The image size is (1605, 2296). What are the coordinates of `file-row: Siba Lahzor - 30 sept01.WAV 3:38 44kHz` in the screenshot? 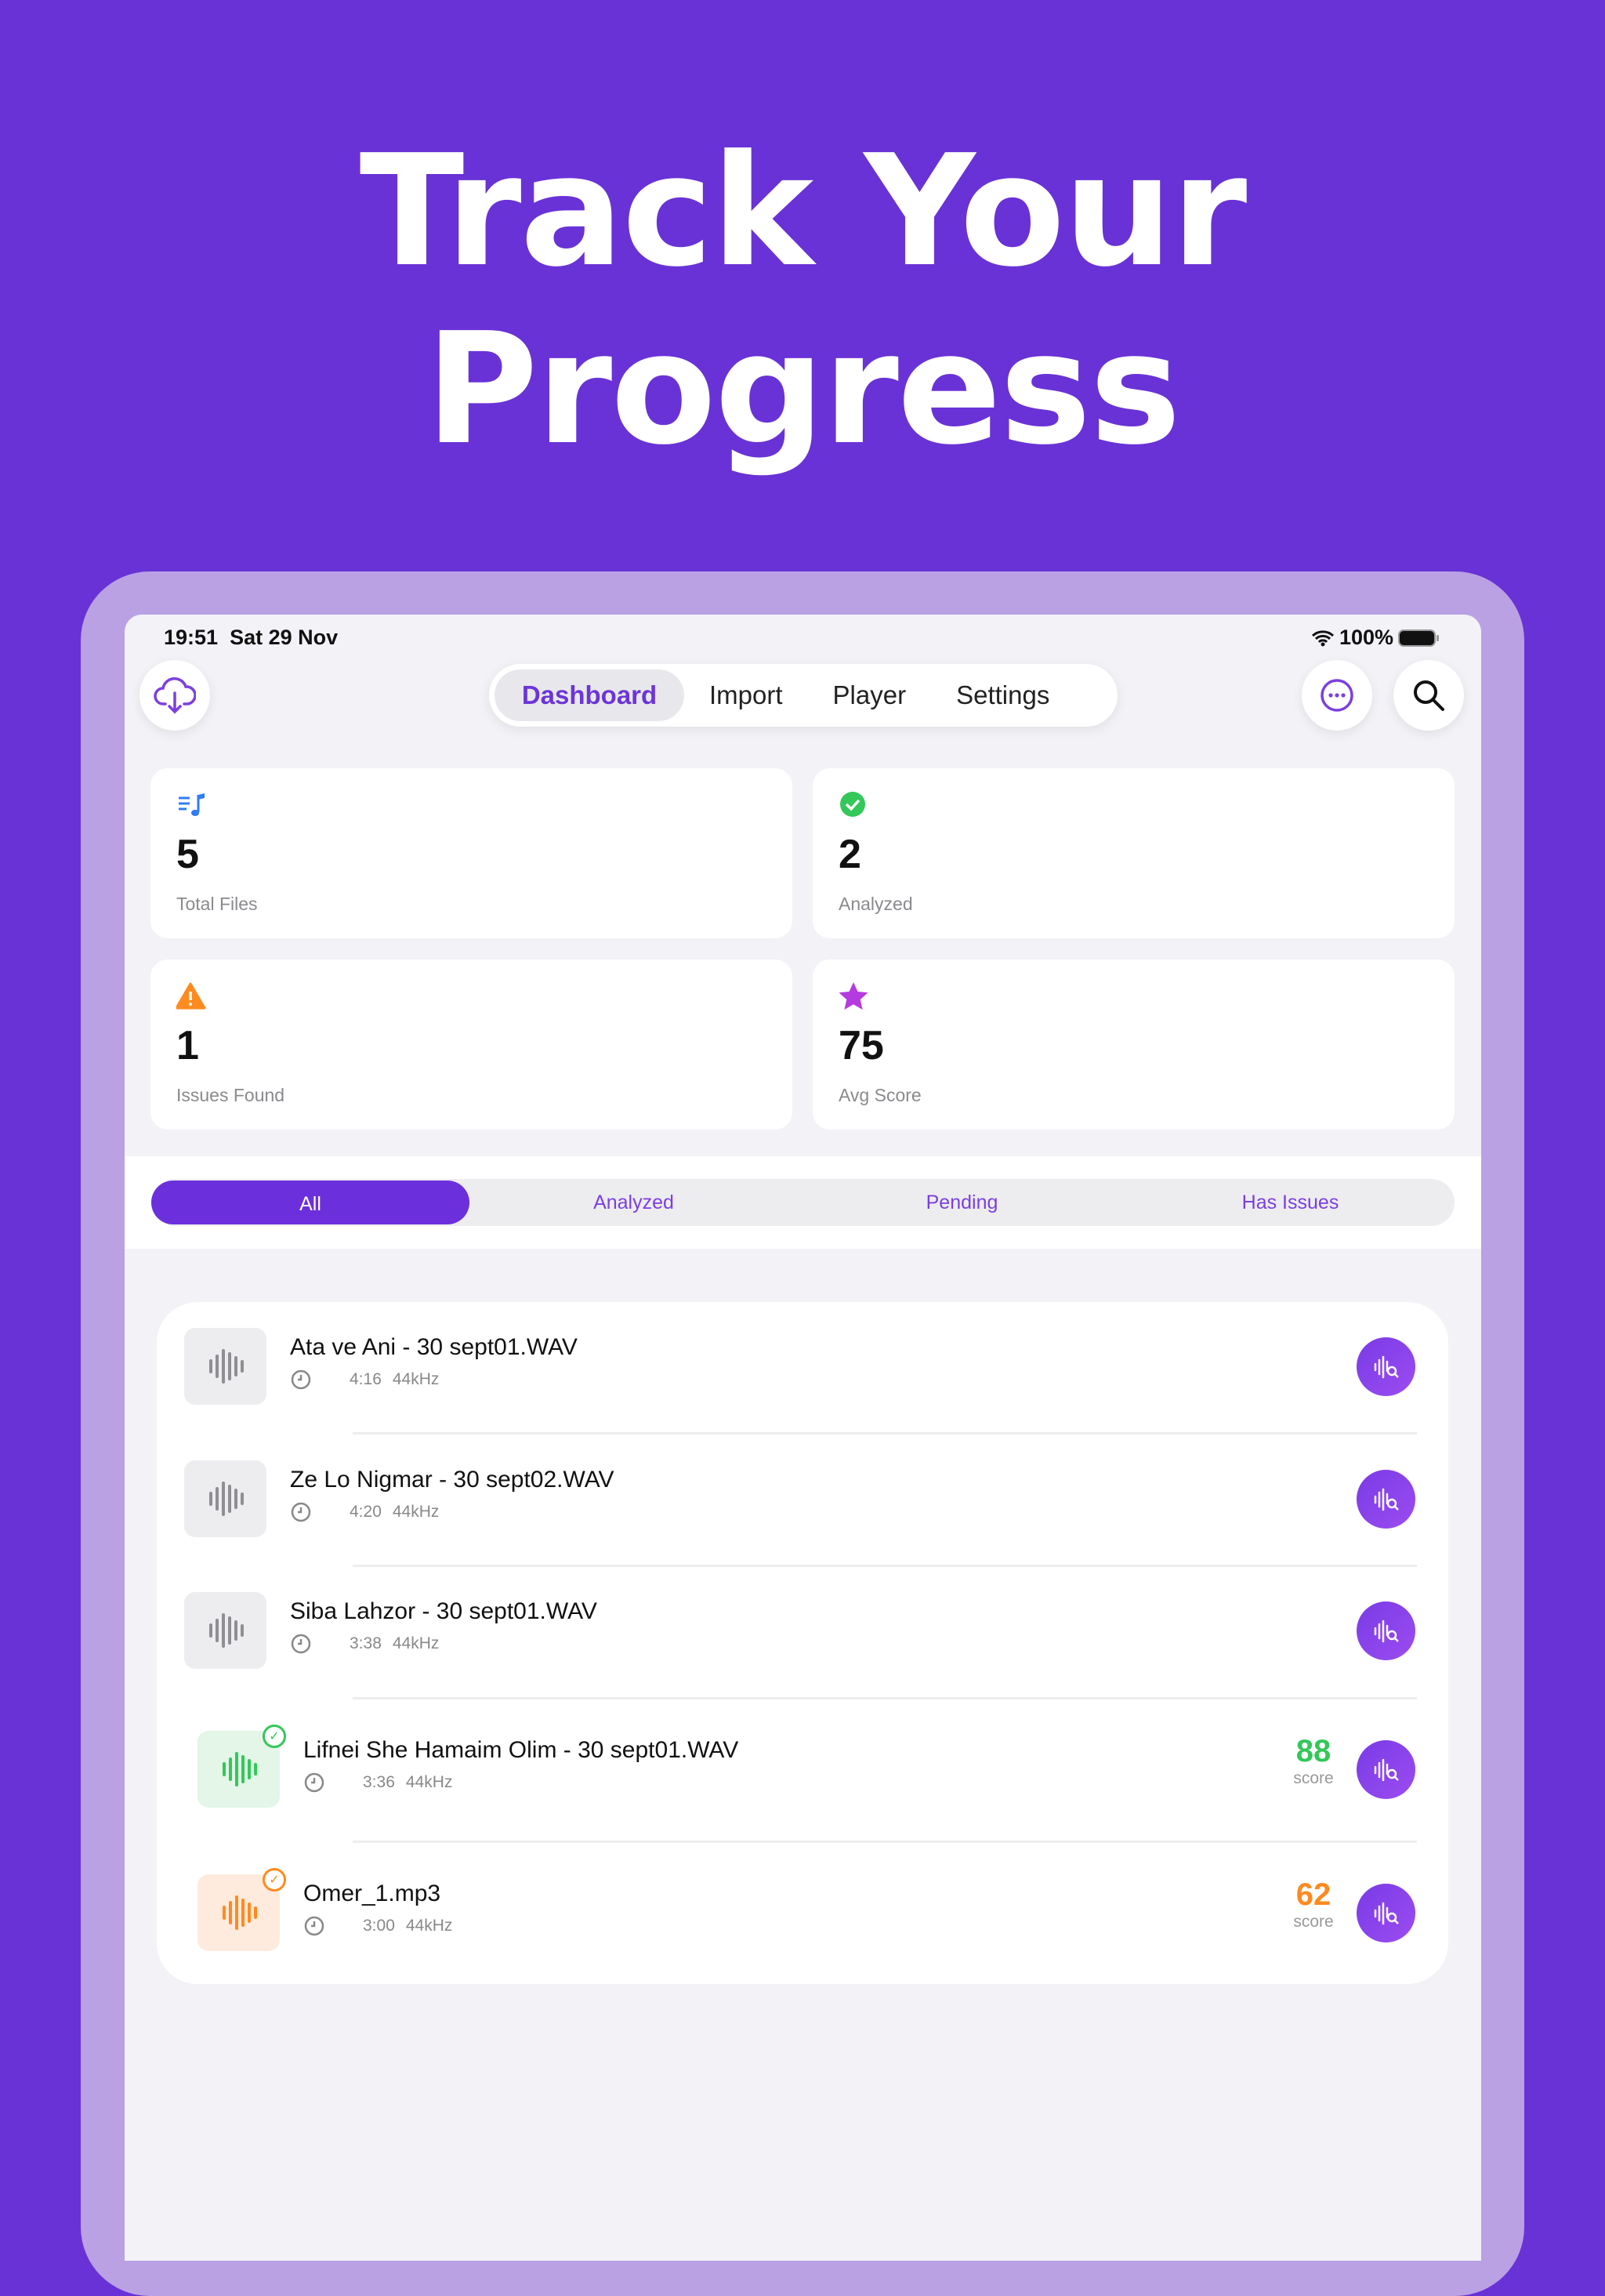 It's located at (802, 1630).